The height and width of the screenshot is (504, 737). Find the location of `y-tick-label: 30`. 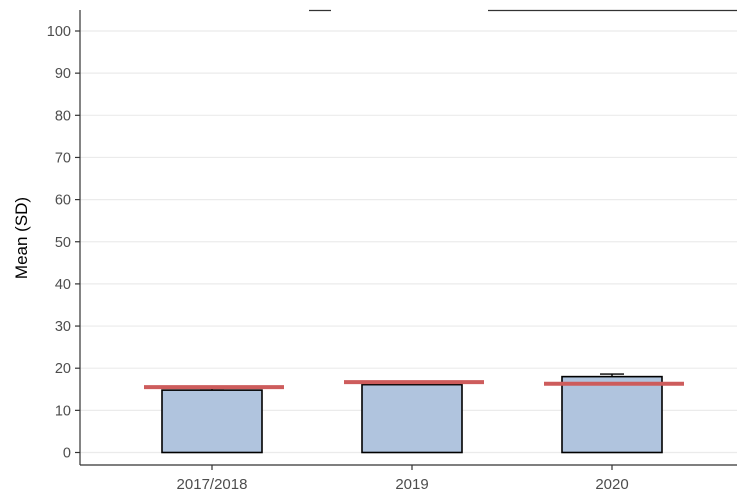

y-tick-label: 30 is located at coordinates (63, 327).